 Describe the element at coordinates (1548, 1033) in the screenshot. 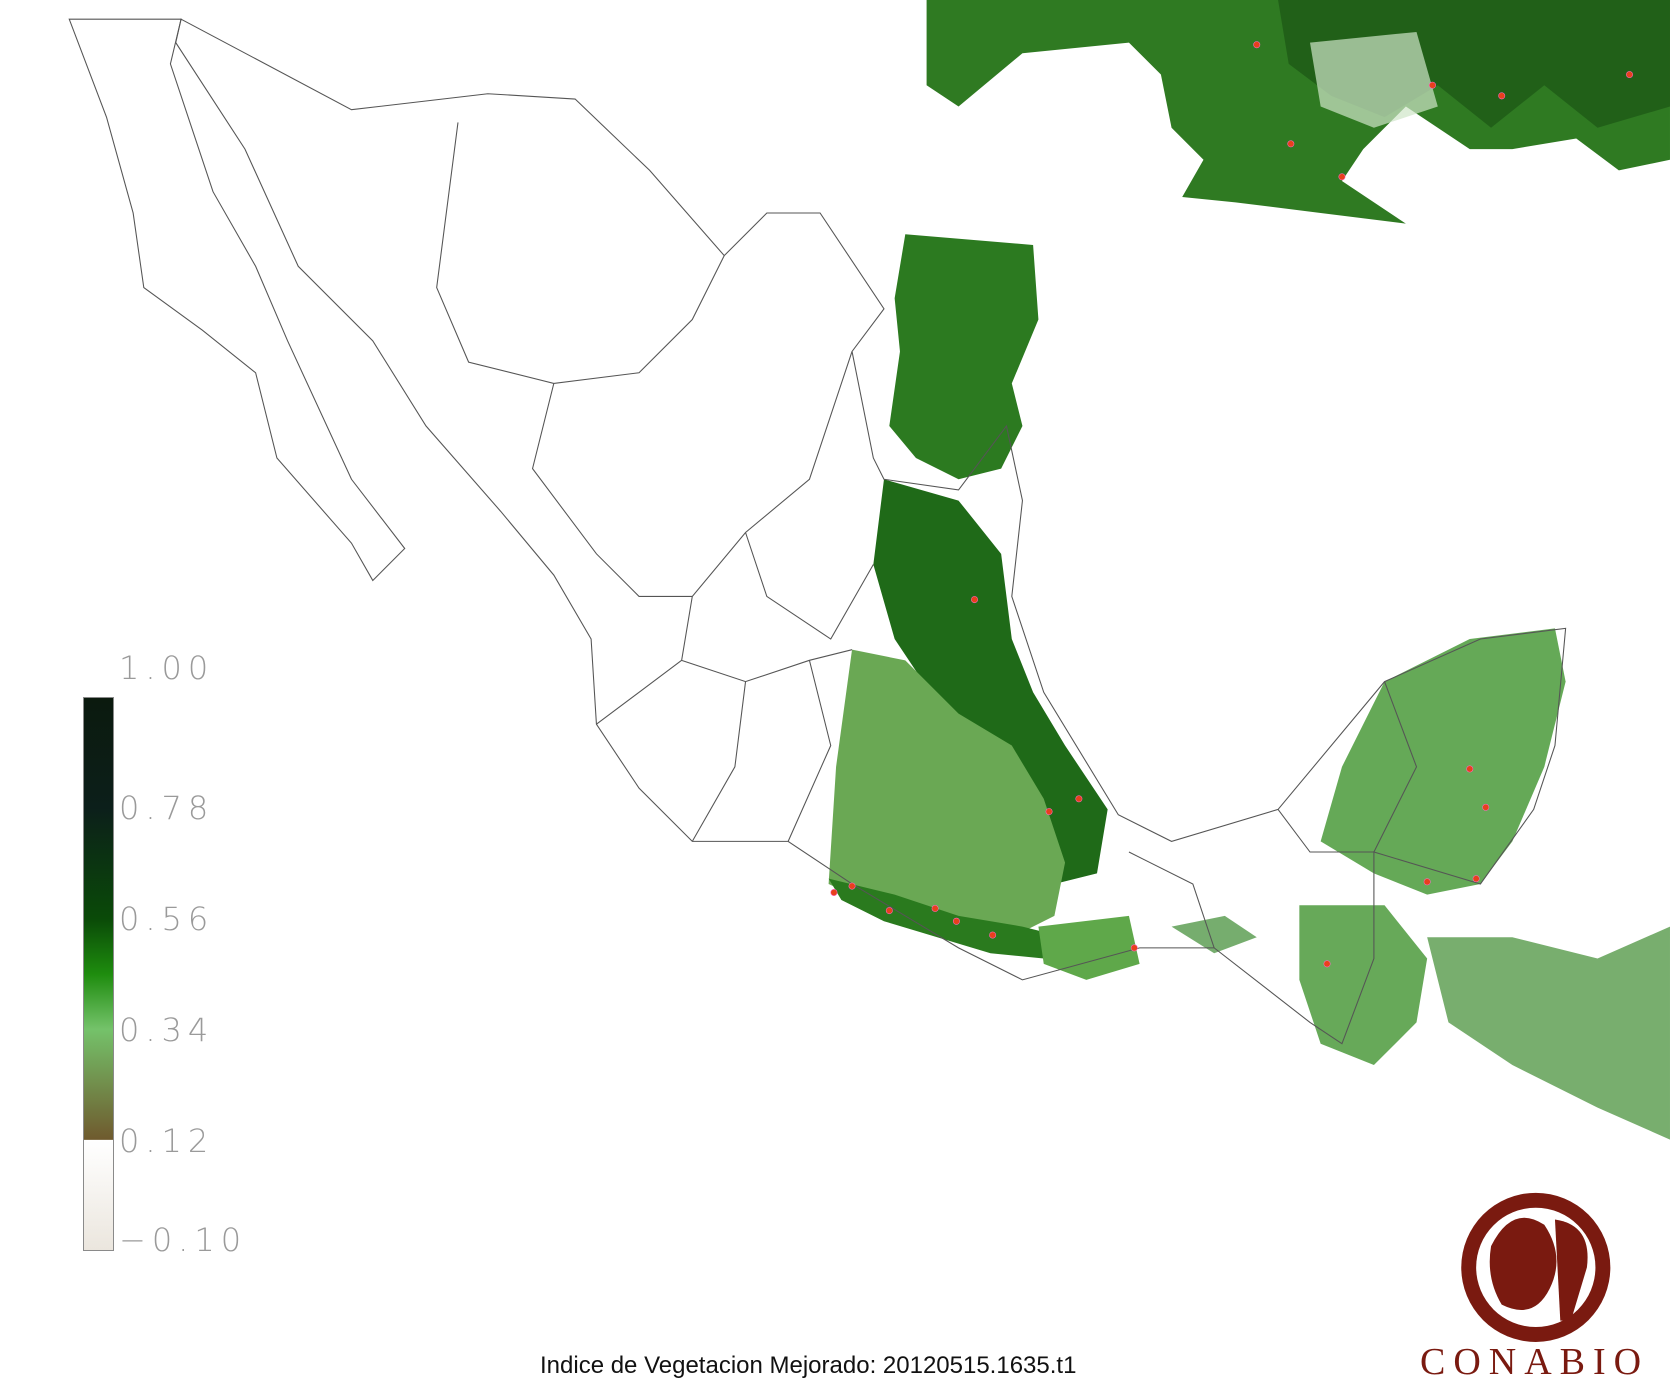

I see `vegetation-central-america` at that location.